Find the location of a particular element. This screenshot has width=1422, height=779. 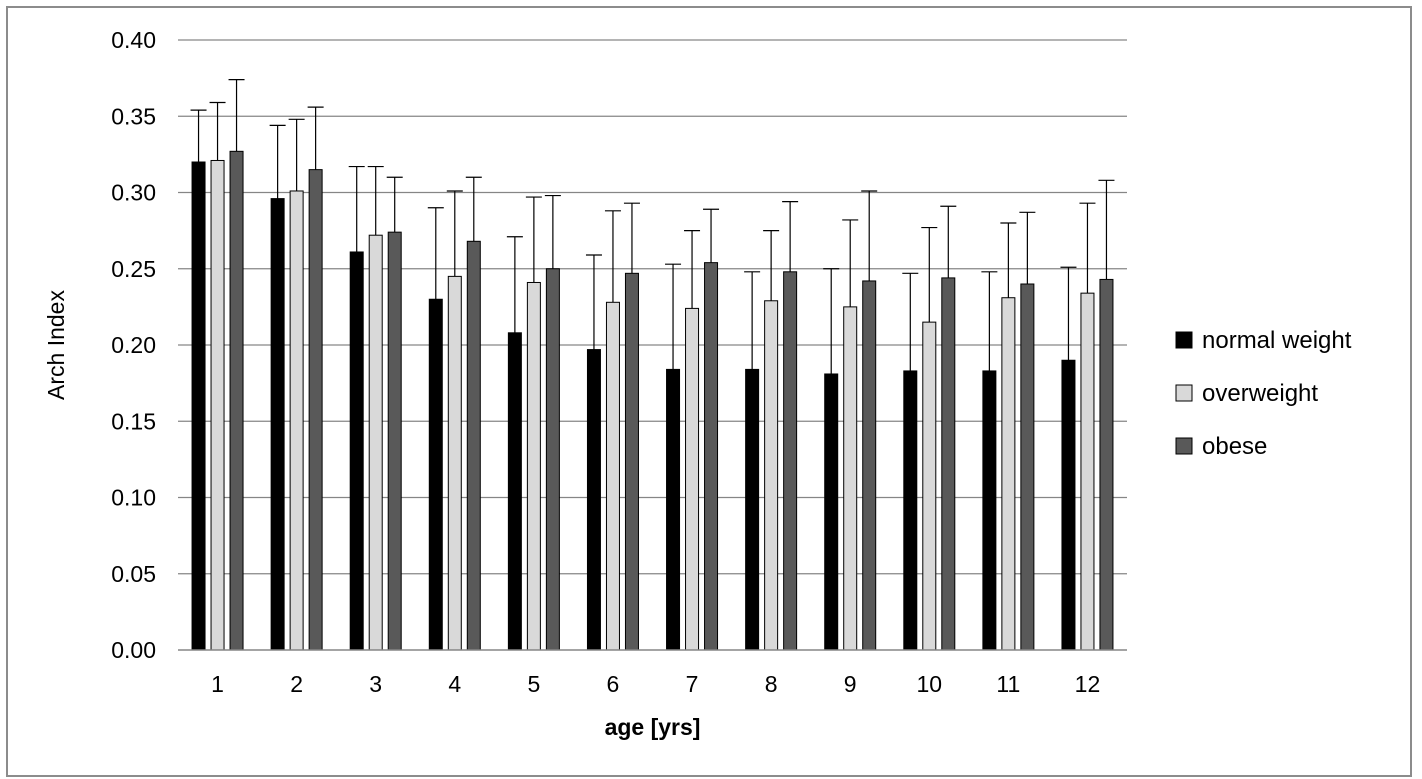

x-tick-label: 6 is located at coordinates (613, 684).